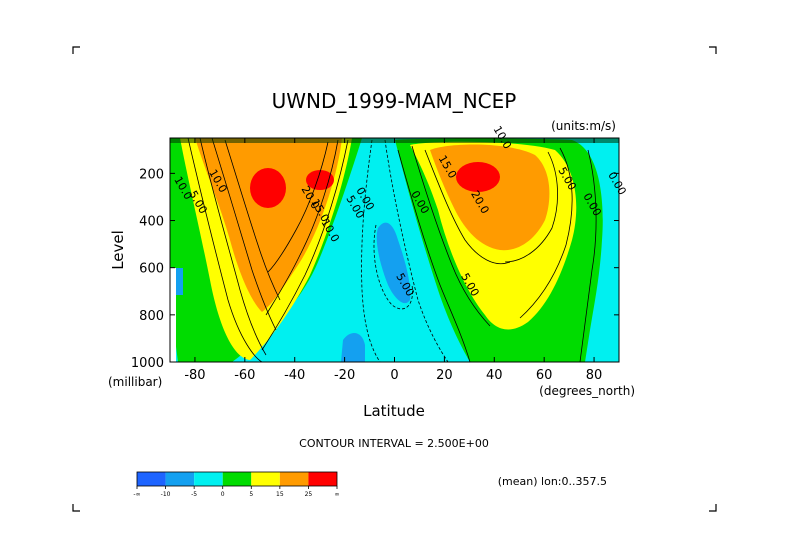 The width and height of the screenshot is (789, 558). I want to click on y-axis-title: Level, so click(118, 250).